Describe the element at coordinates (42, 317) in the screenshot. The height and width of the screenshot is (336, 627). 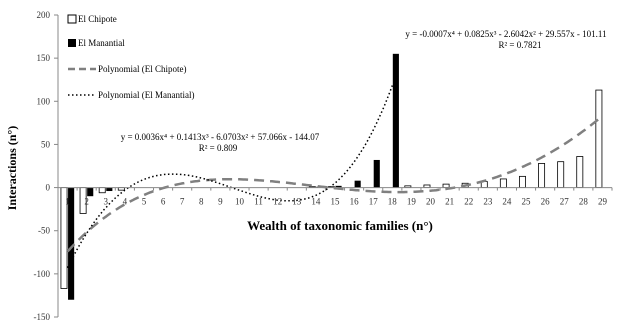
I see `y-tick-label: -150` at that location.